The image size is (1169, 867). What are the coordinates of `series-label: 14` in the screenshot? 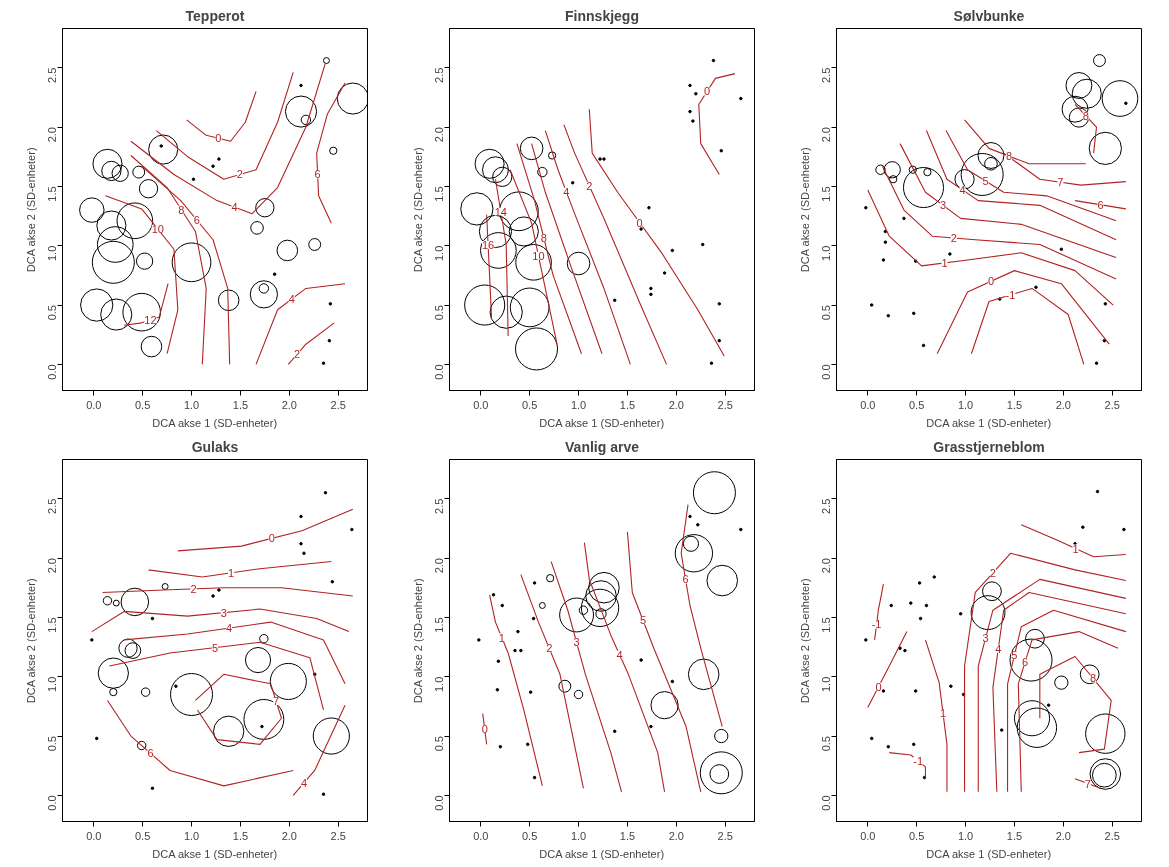 It's located at (500, 211).